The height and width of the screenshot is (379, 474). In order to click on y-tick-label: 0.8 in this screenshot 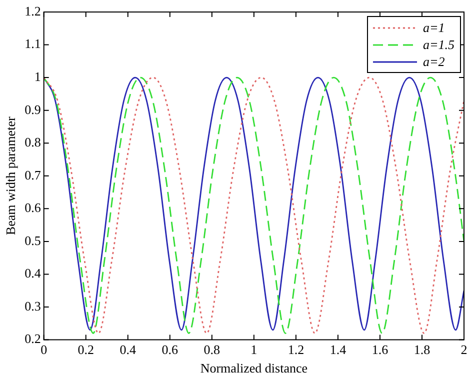, I will do `click(32, 142)`.